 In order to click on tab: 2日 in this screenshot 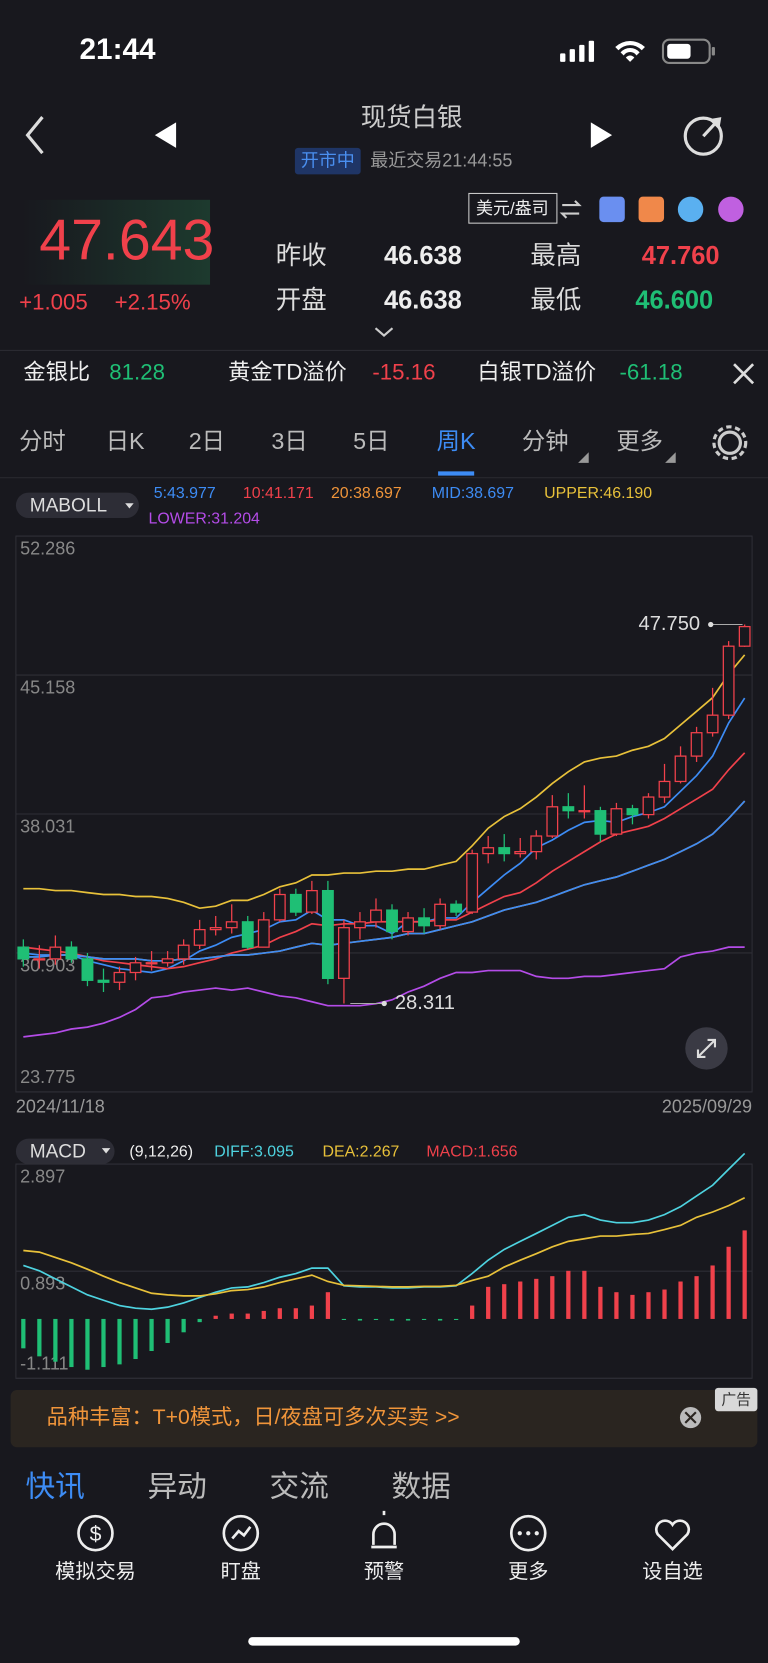, I will do `click(207, 441)`.